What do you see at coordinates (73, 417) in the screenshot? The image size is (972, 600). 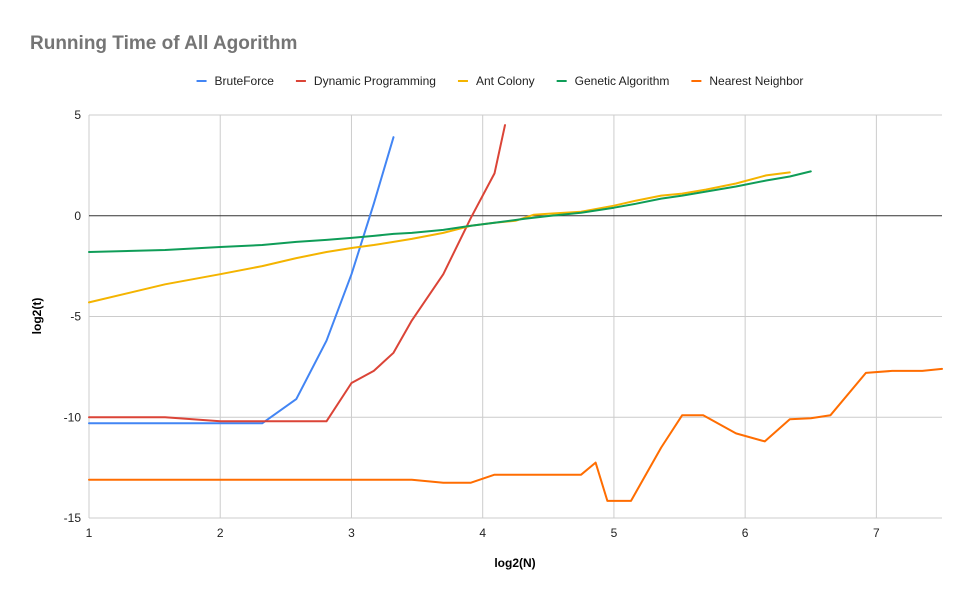 I see `y-tick-label: -10` at bounding box center [73, 417].